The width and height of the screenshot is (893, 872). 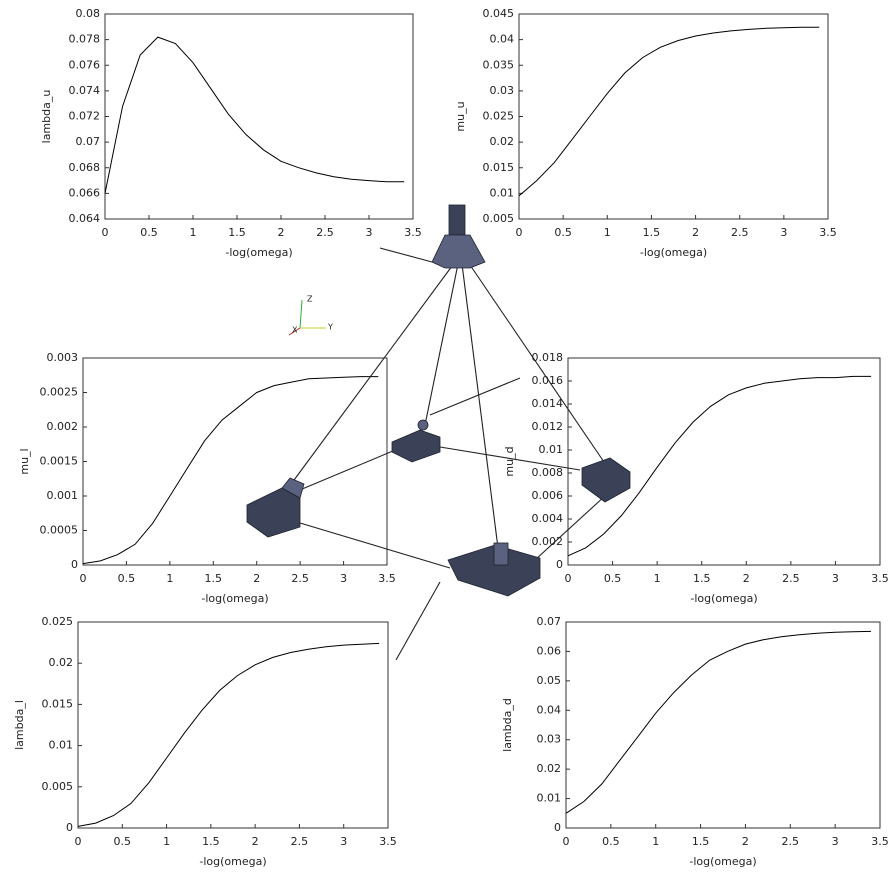 I want to click on axis-label: X, so click(x=295, y=330).